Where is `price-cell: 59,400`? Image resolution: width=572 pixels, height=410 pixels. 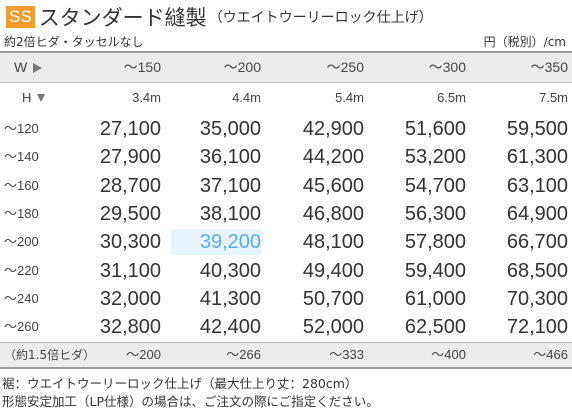 price-cell: 59,400 is located at coordinates (435, 271).